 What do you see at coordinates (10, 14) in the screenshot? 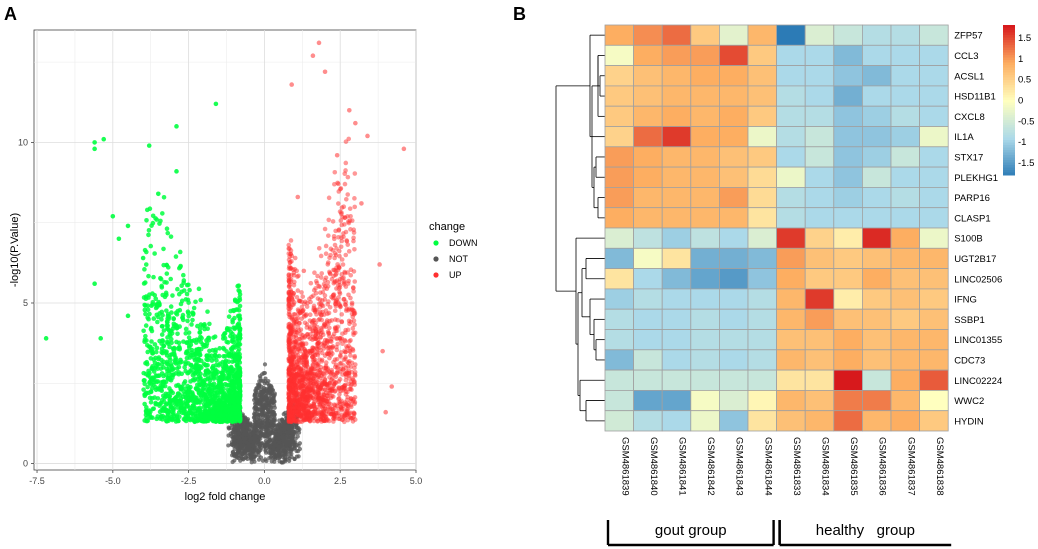
I see `panel-a-label: A` at bounding box center [10, 14].